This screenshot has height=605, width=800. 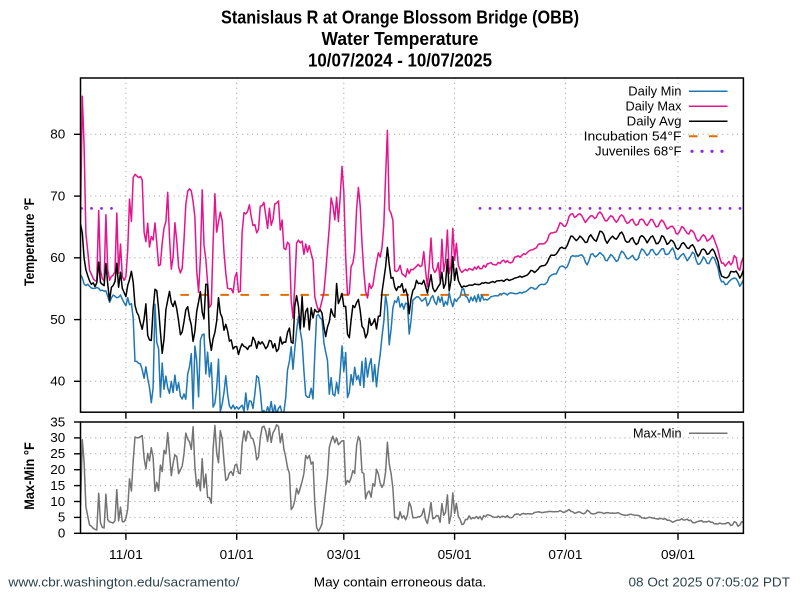 I want to click on svg-text: Daily Min, so click(x=654, y=92).